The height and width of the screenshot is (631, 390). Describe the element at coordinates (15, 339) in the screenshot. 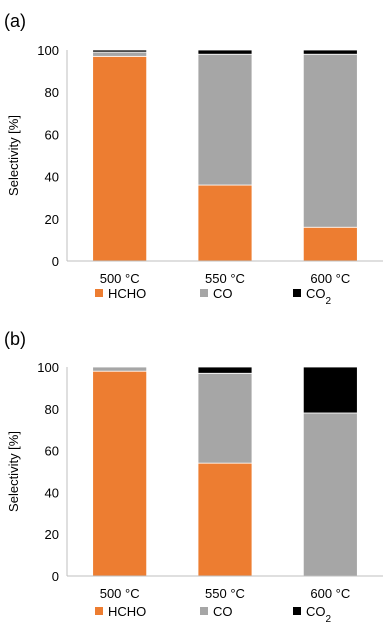

I see `panel-label: (b)` at that location.